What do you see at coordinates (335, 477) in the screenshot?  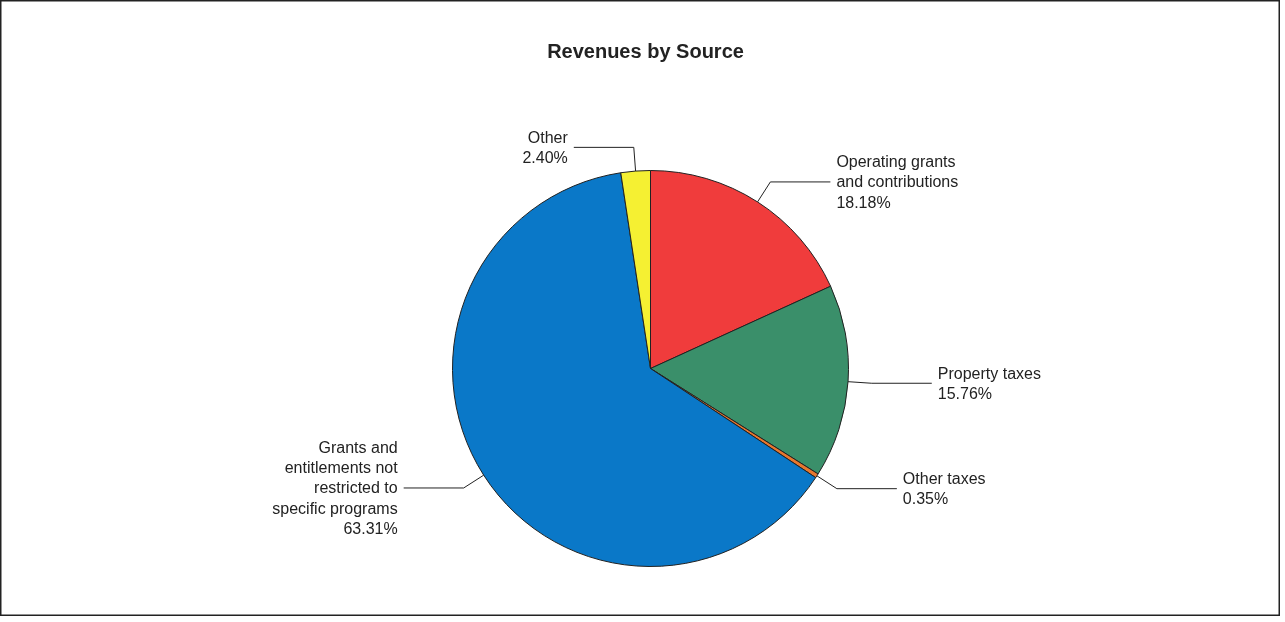 I see `slice-label: Grants and entitlements not restricted to specific programs` at bounding box center [335, 477].